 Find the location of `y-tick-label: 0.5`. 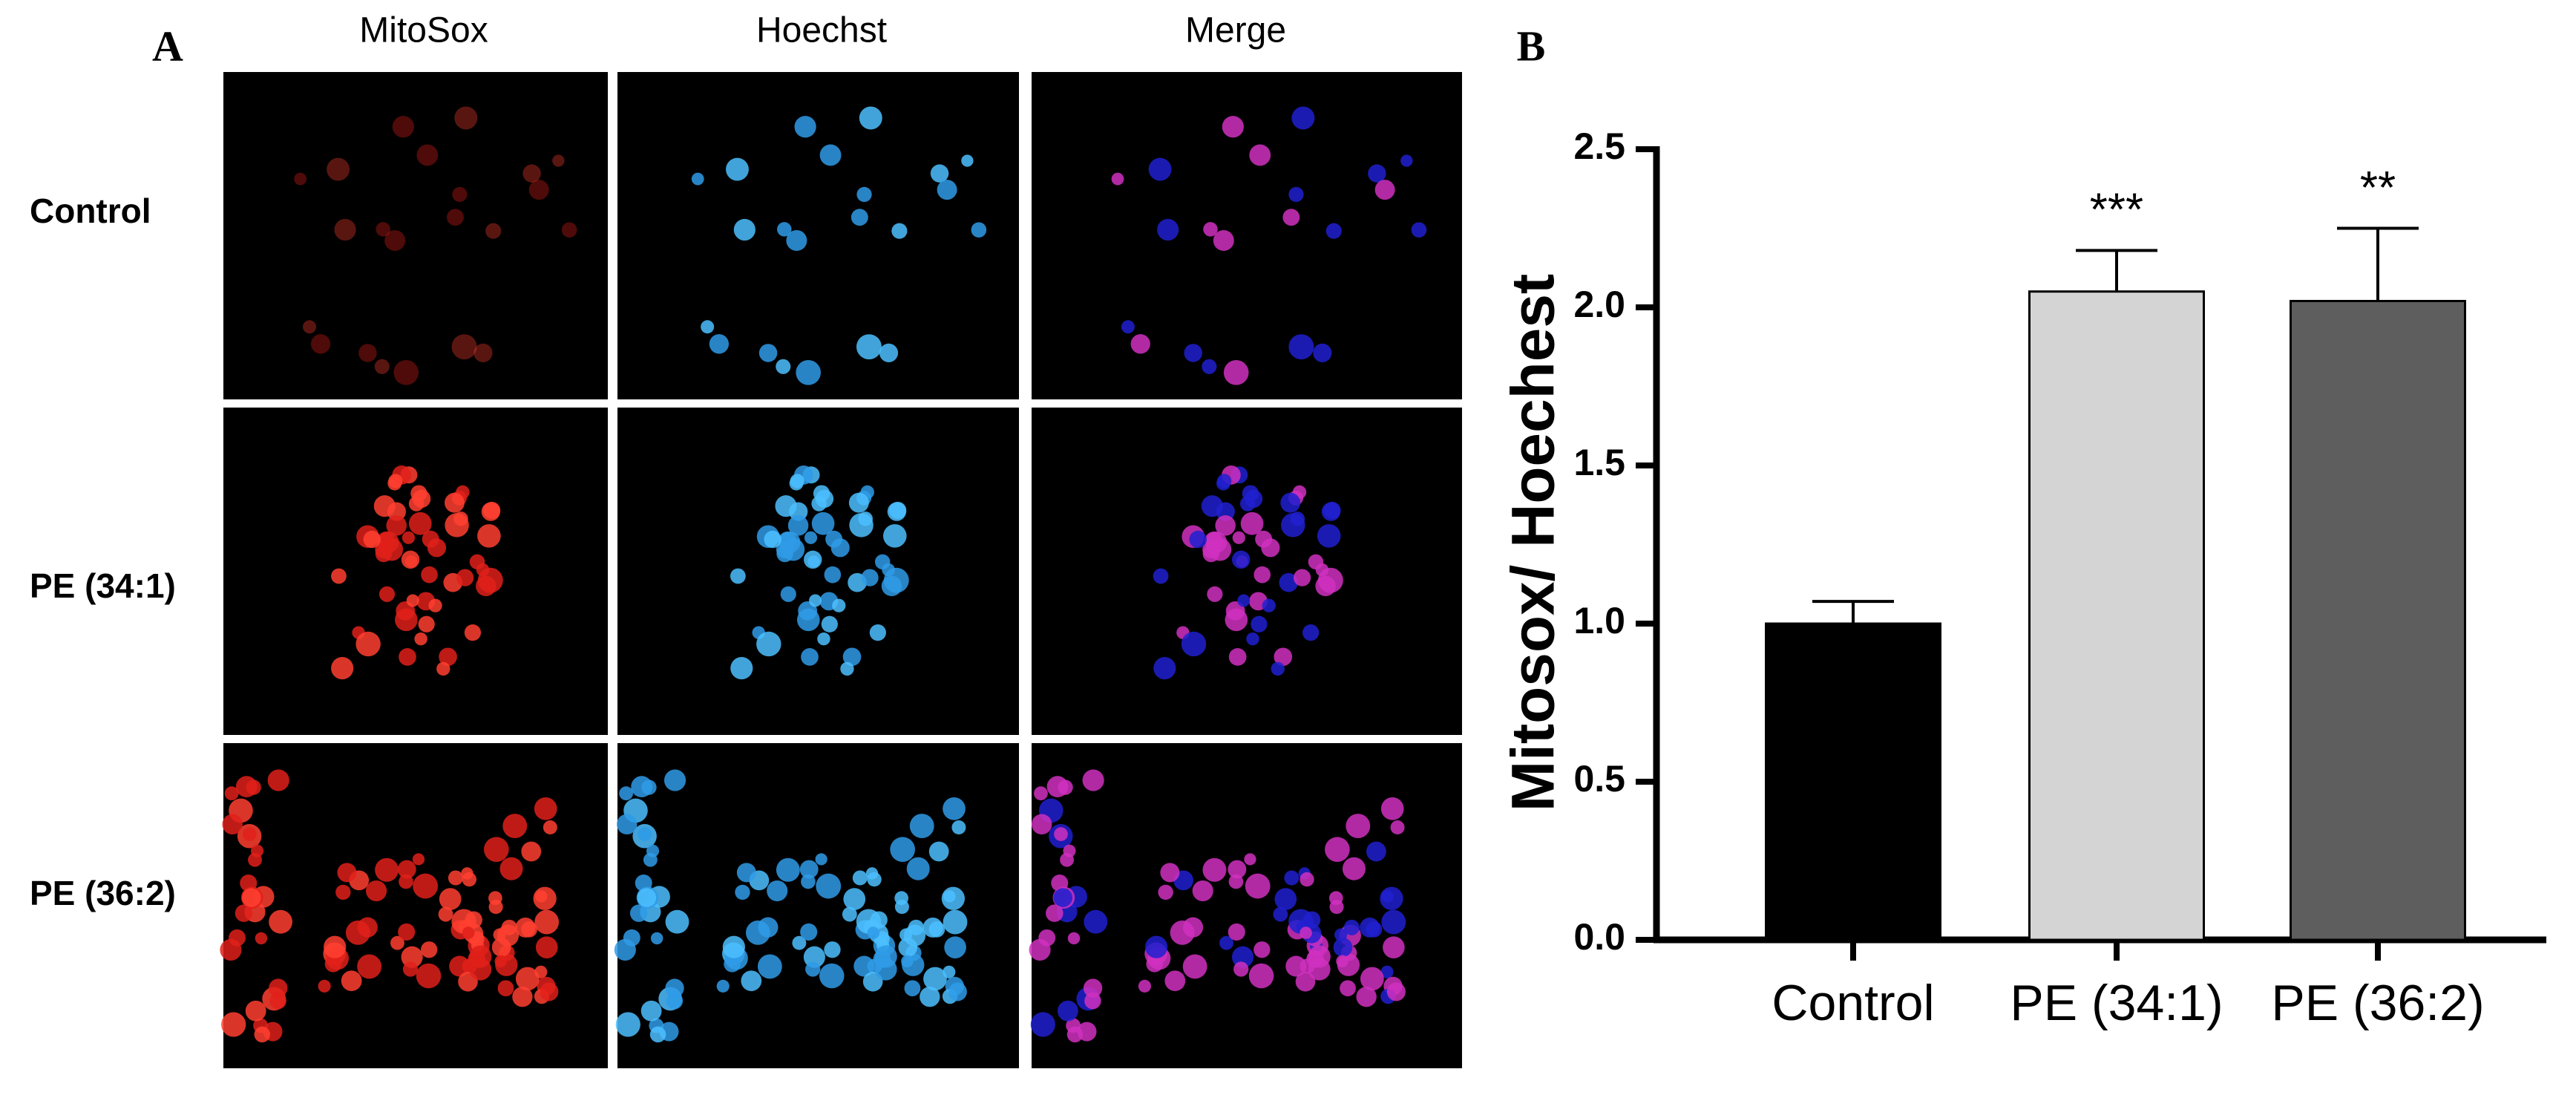

y-tick-label: 0.5 is located at coordinates (1599, 779).